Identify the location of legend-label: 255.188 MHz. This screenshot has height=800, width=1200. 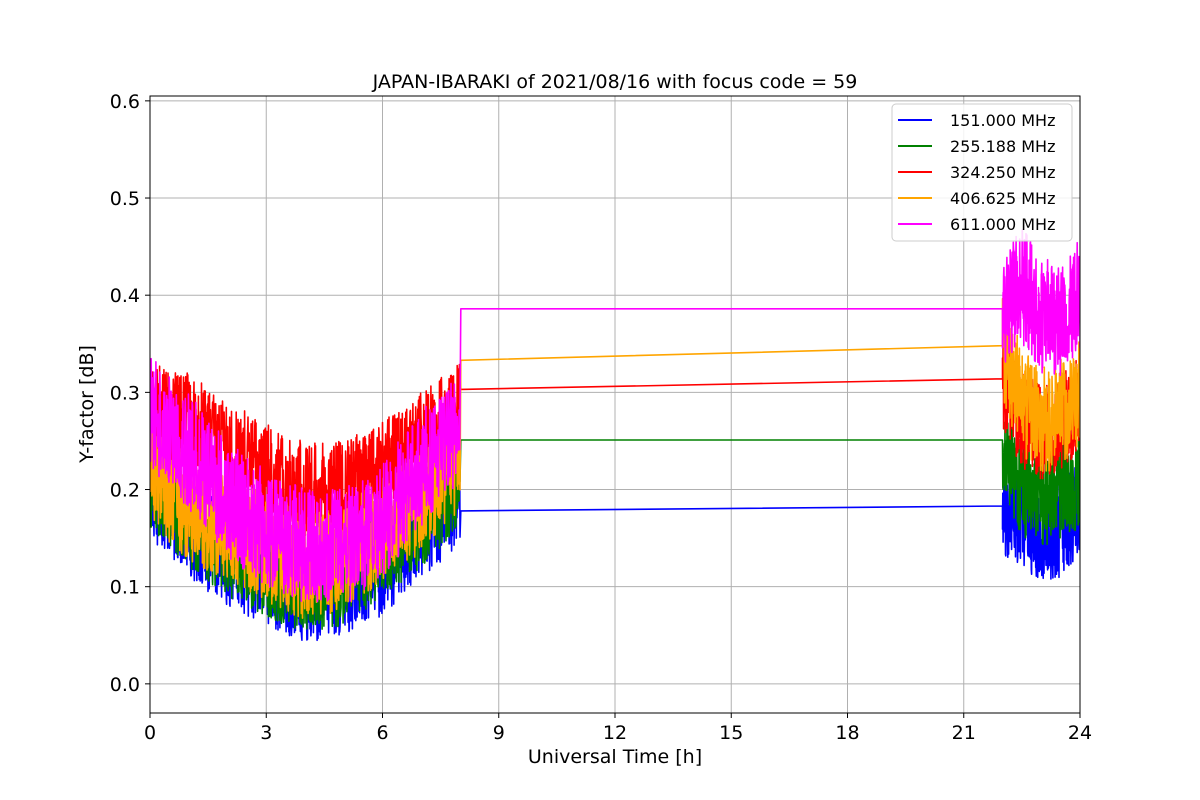
(1002, 146).